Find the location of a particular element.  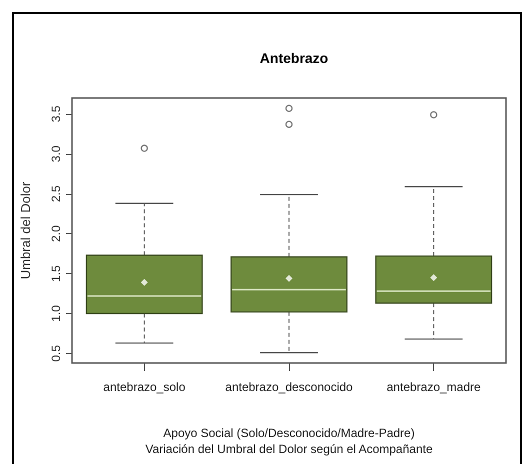

y-tick-label: 2.5 is located at coordinates (56, 193).